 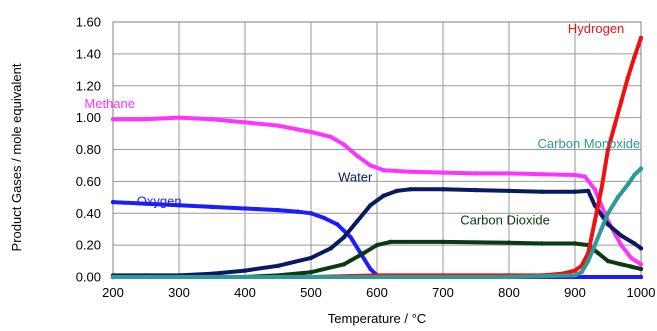 What do you see at coordinates (589, 143) in the screenshot?
I see `series-label-carbon-monoxide: Carbon Monoxide` at bounding box center [589, 143].